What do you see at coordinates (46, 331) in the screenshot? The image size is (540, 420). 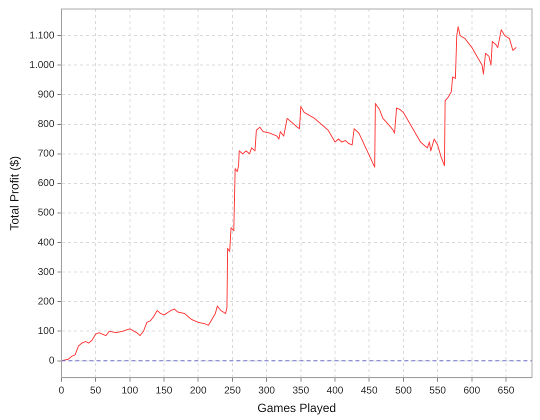 I see `y-tick-label: 100` at bounding box center [46, 331].